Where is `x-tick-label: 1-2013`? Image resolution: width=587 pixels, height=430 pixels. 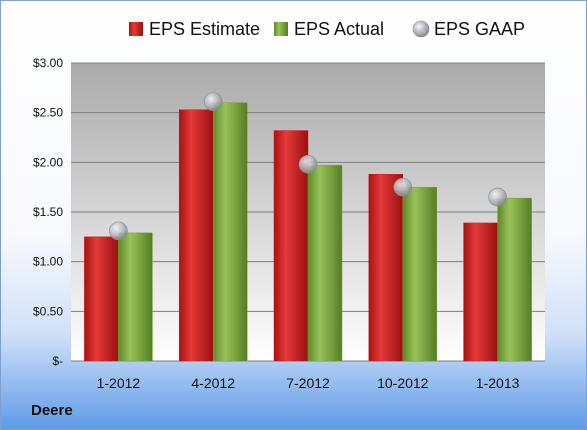 x-tick-label: 1-2013 is located at coordinates (498, 383).